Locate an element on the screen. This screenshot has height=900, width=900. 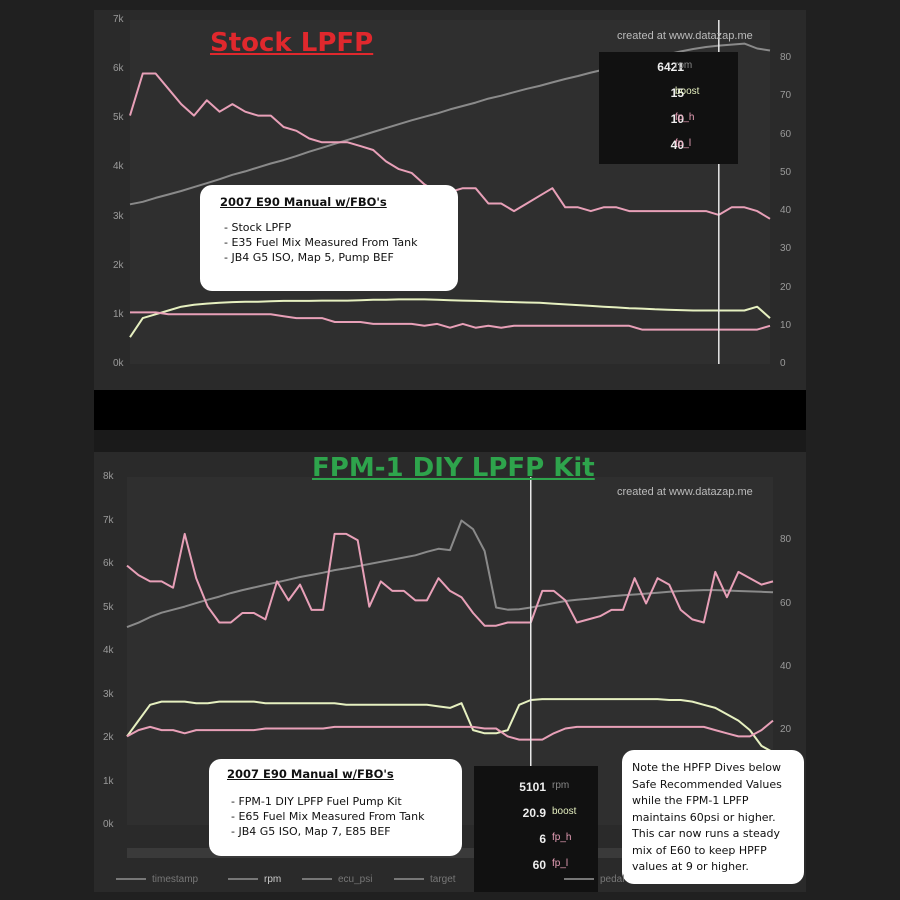
legend-label: timestamp is located at coordinates (175, 879).